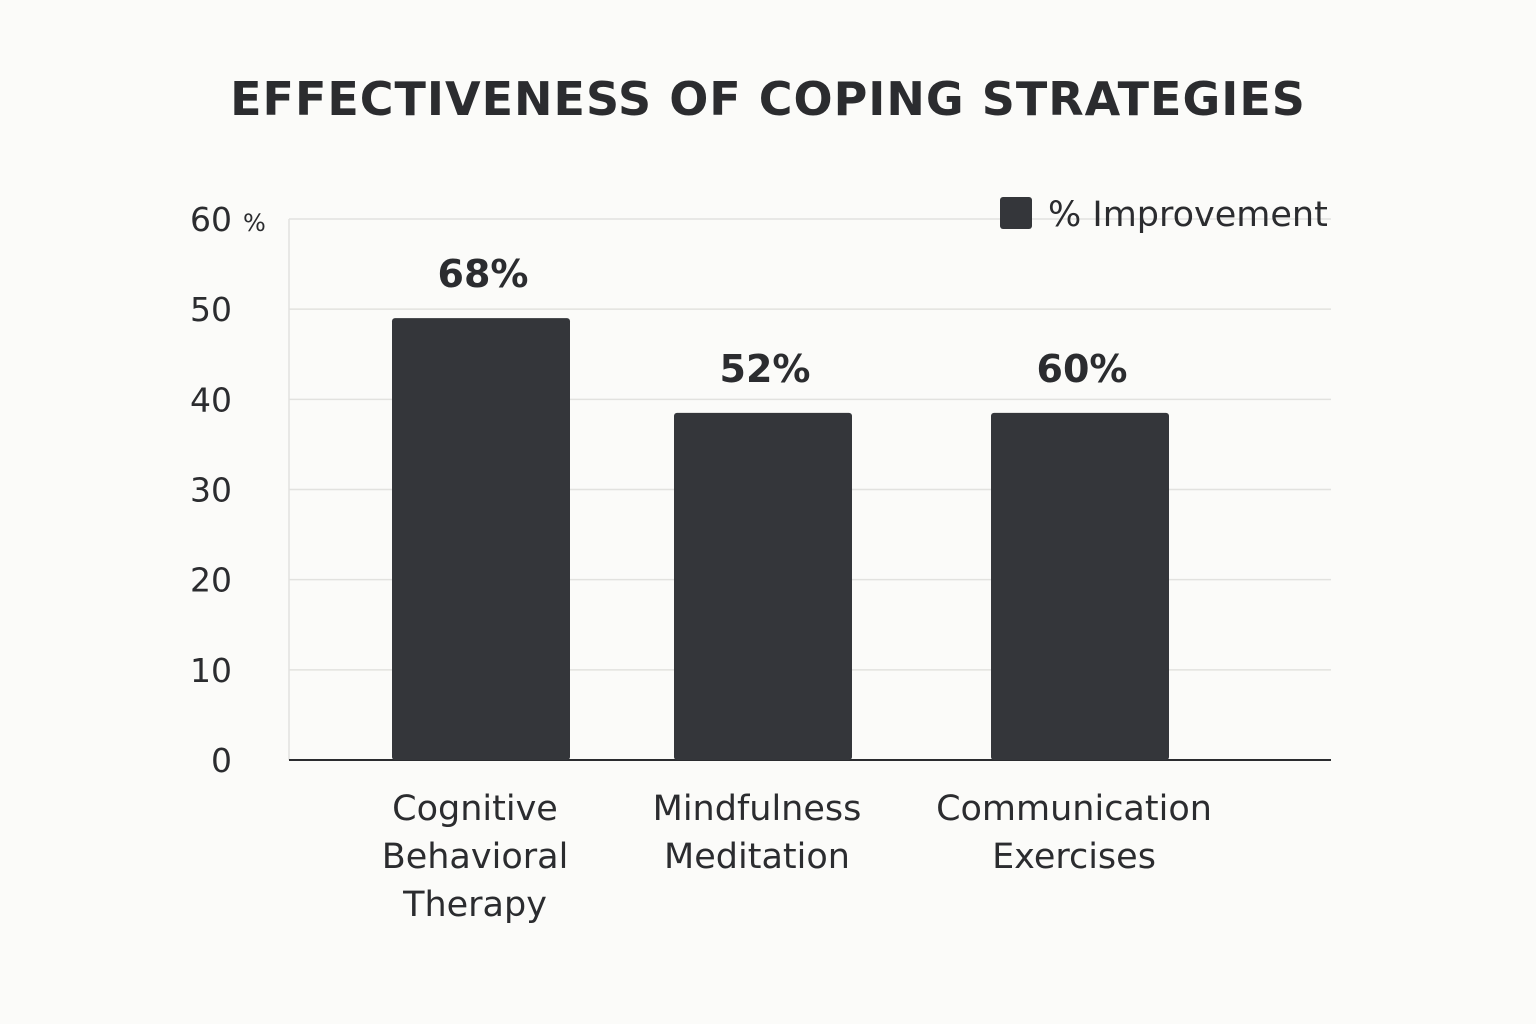 This screenshot has width=1536, height=1024. Describe the element at coordinates (474, 905) in the screenshot. I see `x-category-label-line: Therapy` at that location.